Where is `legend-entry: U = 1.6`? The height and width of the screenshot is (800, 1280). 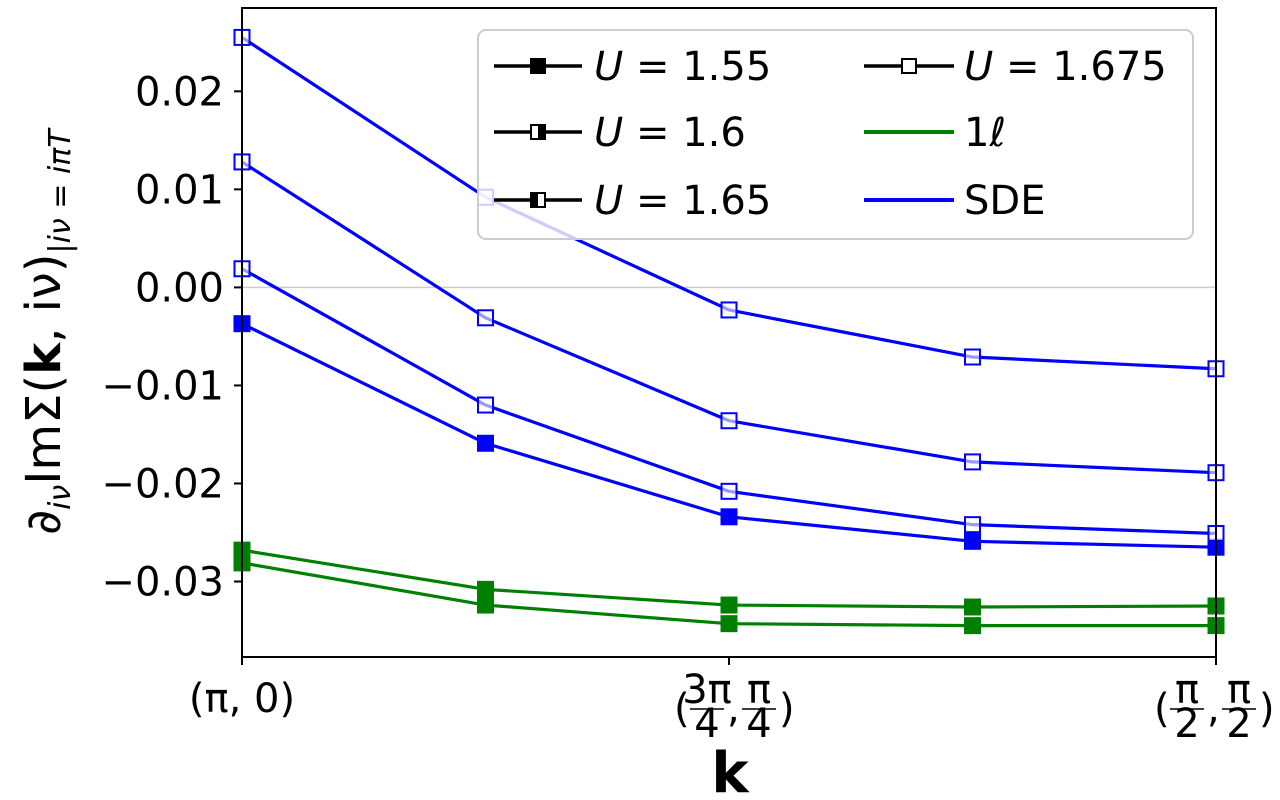
legend-entry: U = 1.6 is located at coordinates (620, 133).